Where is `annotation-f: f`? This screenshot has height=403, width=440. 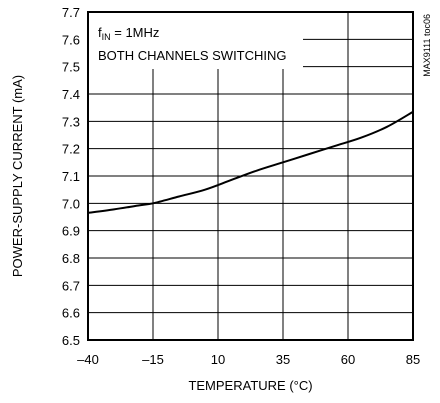 annotation-f: f is located at coordinates (100, 32).